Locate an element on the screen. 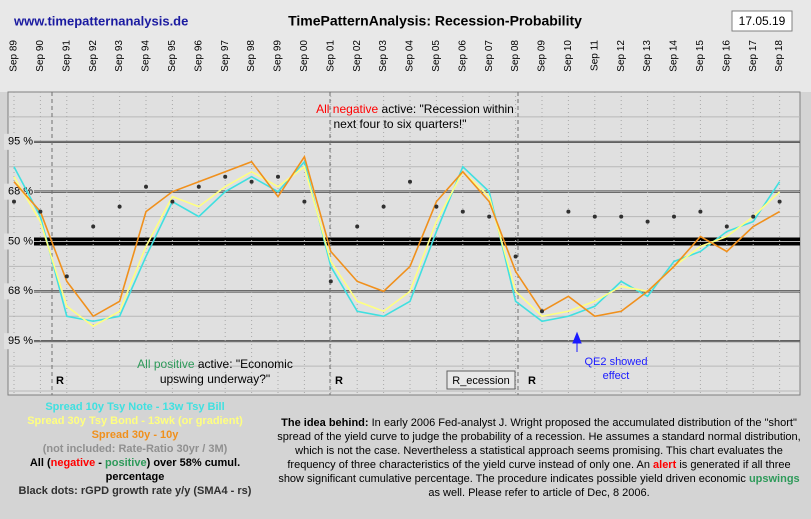  txt: negative is located at coordinates (73, 463).